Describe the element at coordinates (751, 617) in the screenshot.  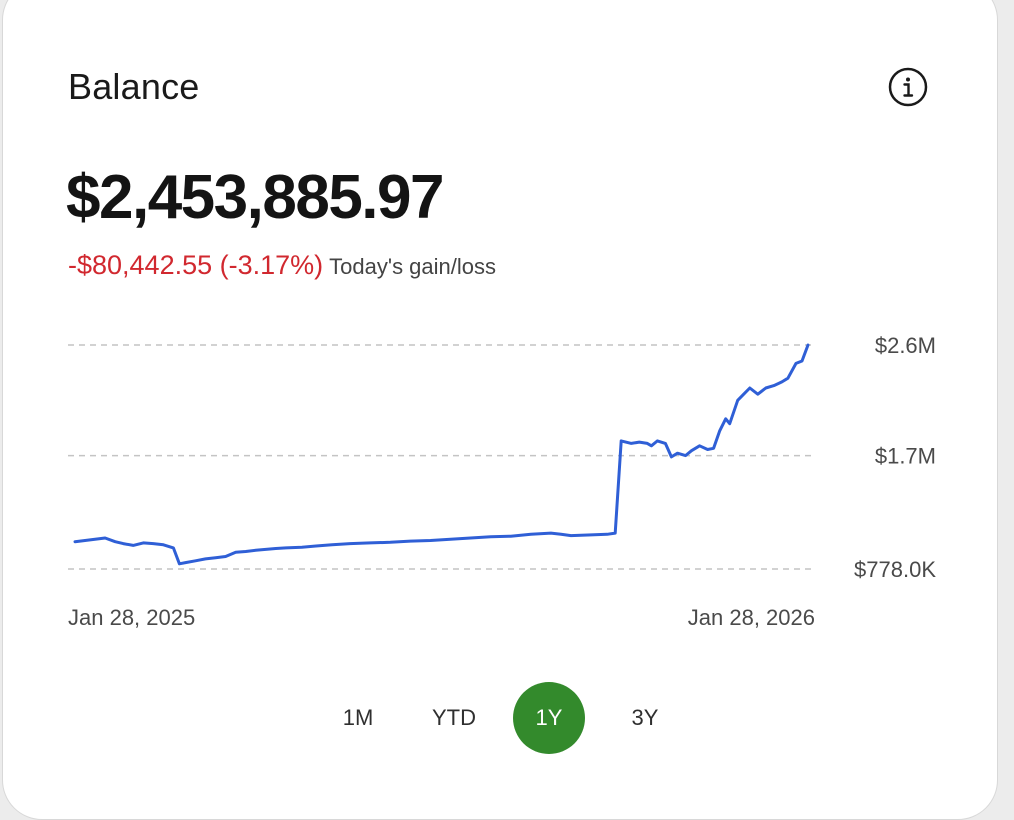
I see `x-tick-label: Jan 28, 2026` at that location.